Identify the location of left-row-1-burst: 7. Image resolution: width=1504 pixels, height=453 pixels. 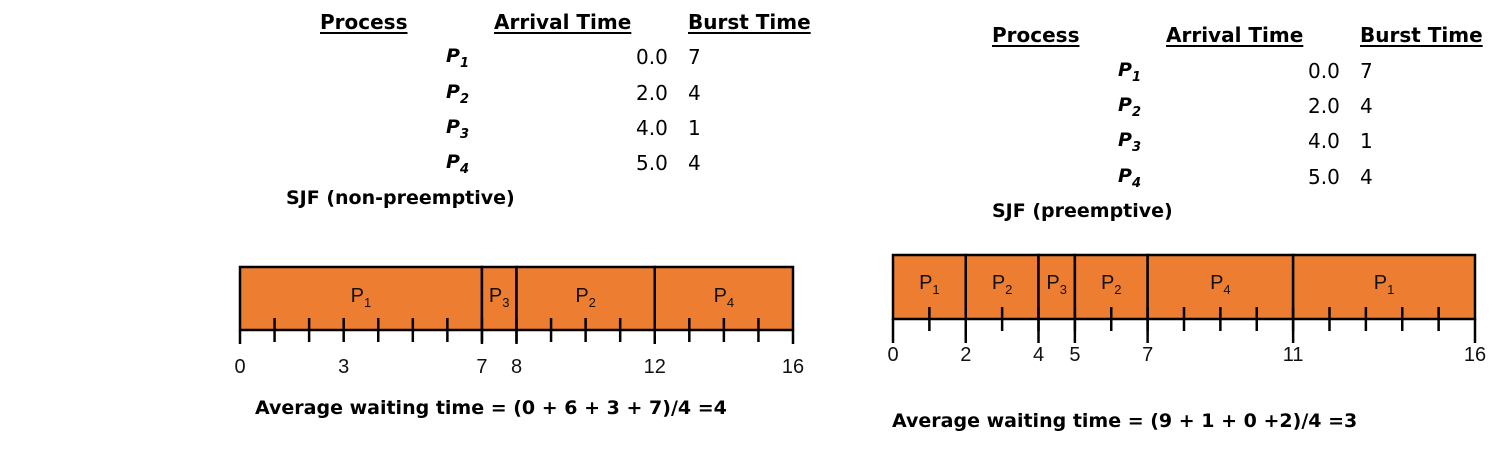
(694, 57).